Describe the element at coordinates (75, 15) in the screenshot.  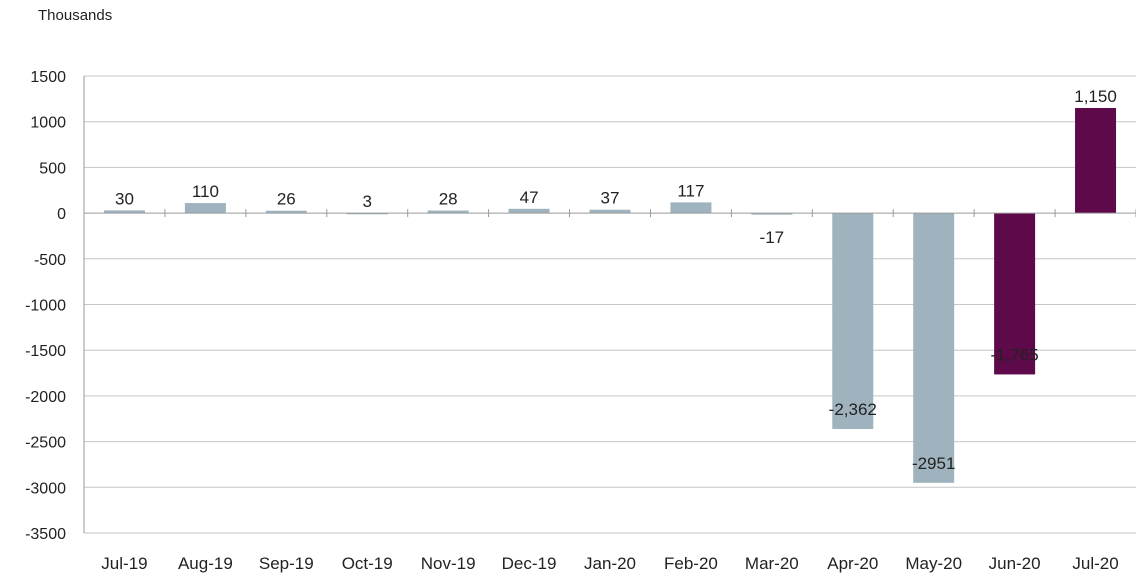
I see `y-unit-label: Thousands` at that location.